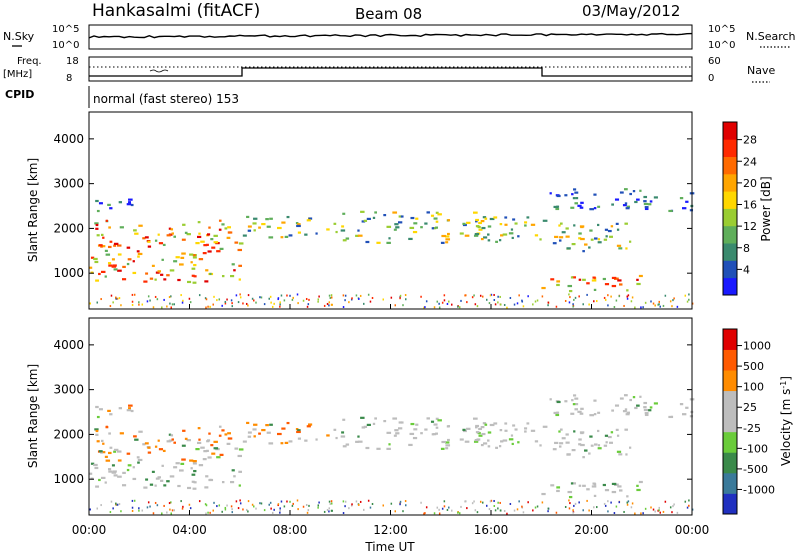 The height and width of the screenshot is (554, 800). What do you see at coordinates (29, 61) in the screenshot?
I see `freq-label: Freq.` at bounding box center [29, 61].